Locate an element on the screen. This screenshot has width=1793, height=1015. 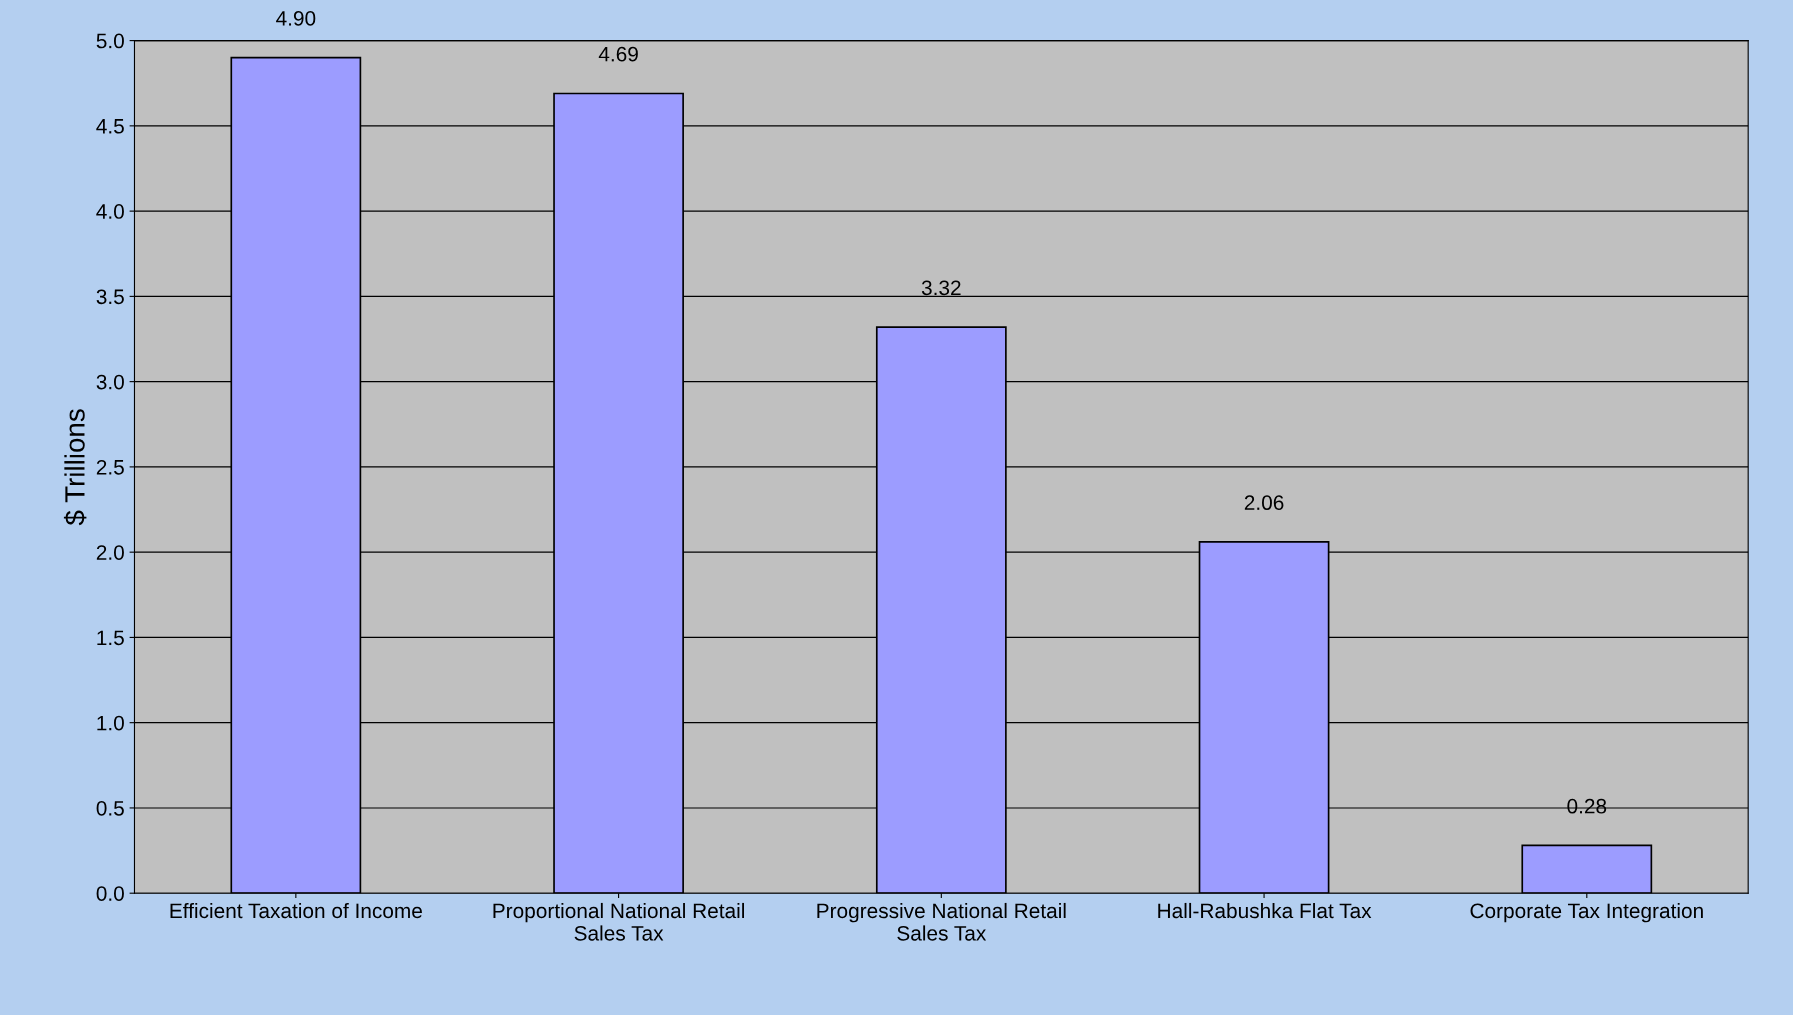
x-tick-label: Corporate Tax Integration is located at coordinates (1586, 912).